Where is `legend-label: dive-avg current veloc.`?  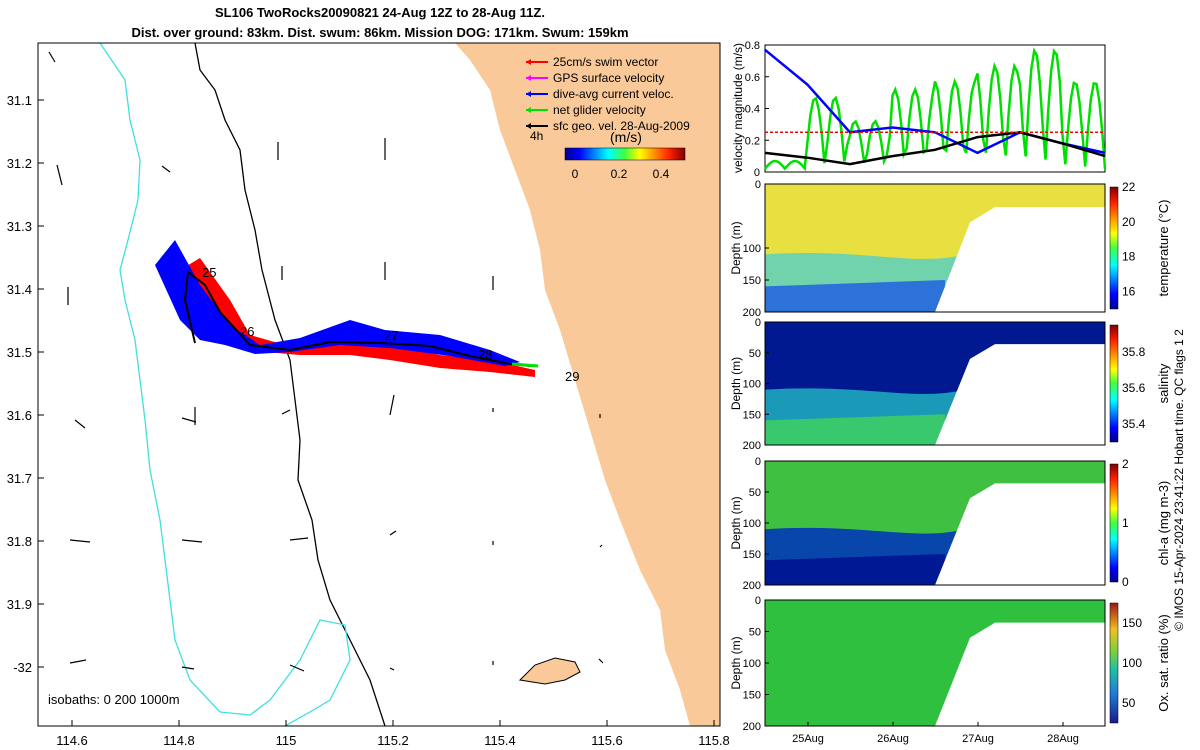
legend-label: dive-avg current veloc. is located at coordinates (613, 94).